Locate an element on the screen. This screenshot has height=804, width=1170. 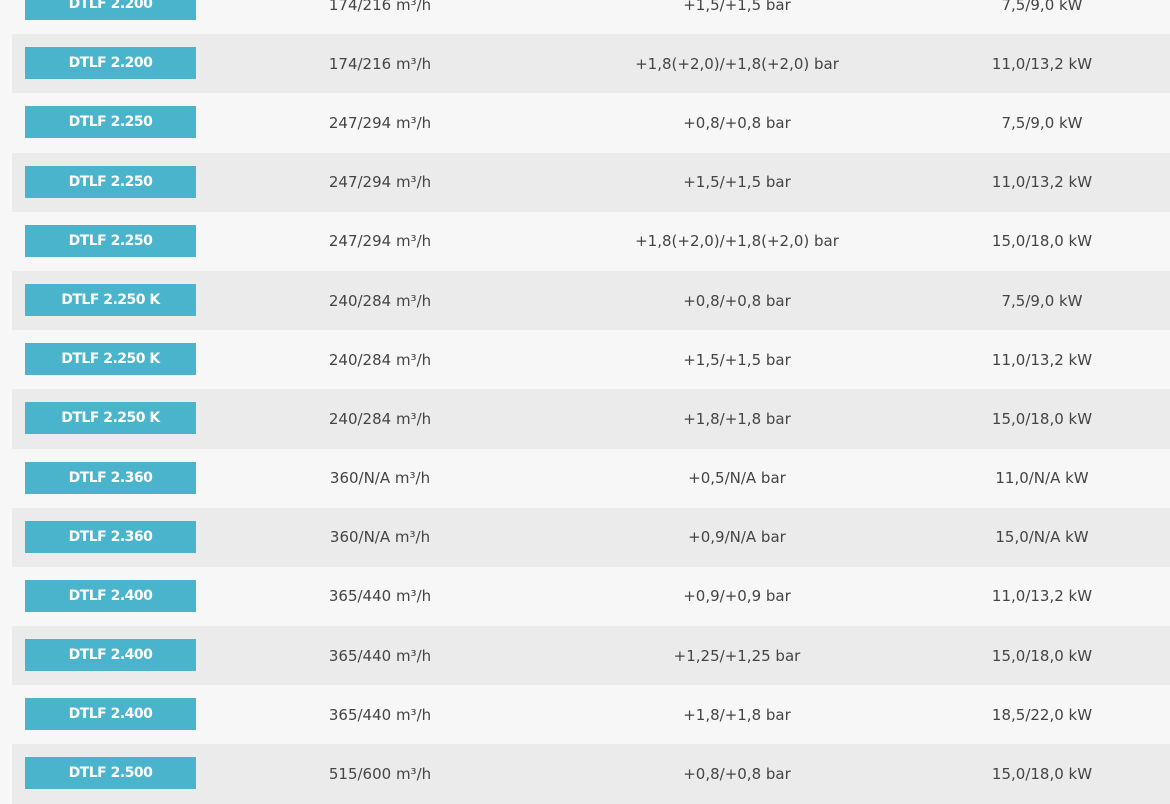
flow-cell: 515/600 m³/h is located at coordinates (380, 774).